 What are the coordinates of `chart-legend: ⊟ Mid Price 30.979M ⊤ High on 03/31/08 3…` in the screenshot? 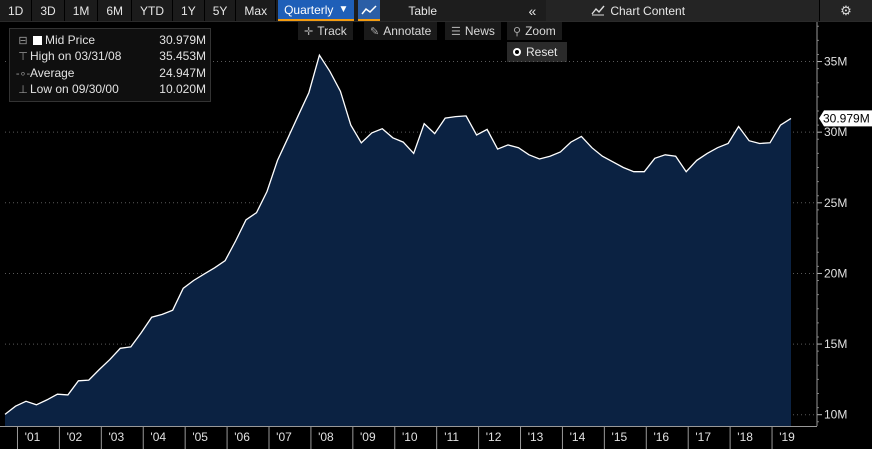 It's located at (110, 65).